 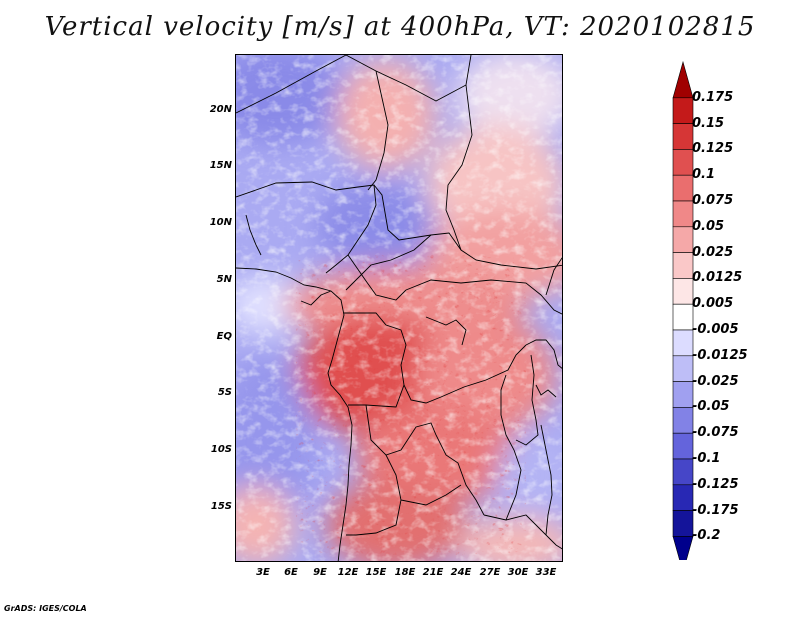 I want to click on lon-label: 6E, so click(x=291, y=572).